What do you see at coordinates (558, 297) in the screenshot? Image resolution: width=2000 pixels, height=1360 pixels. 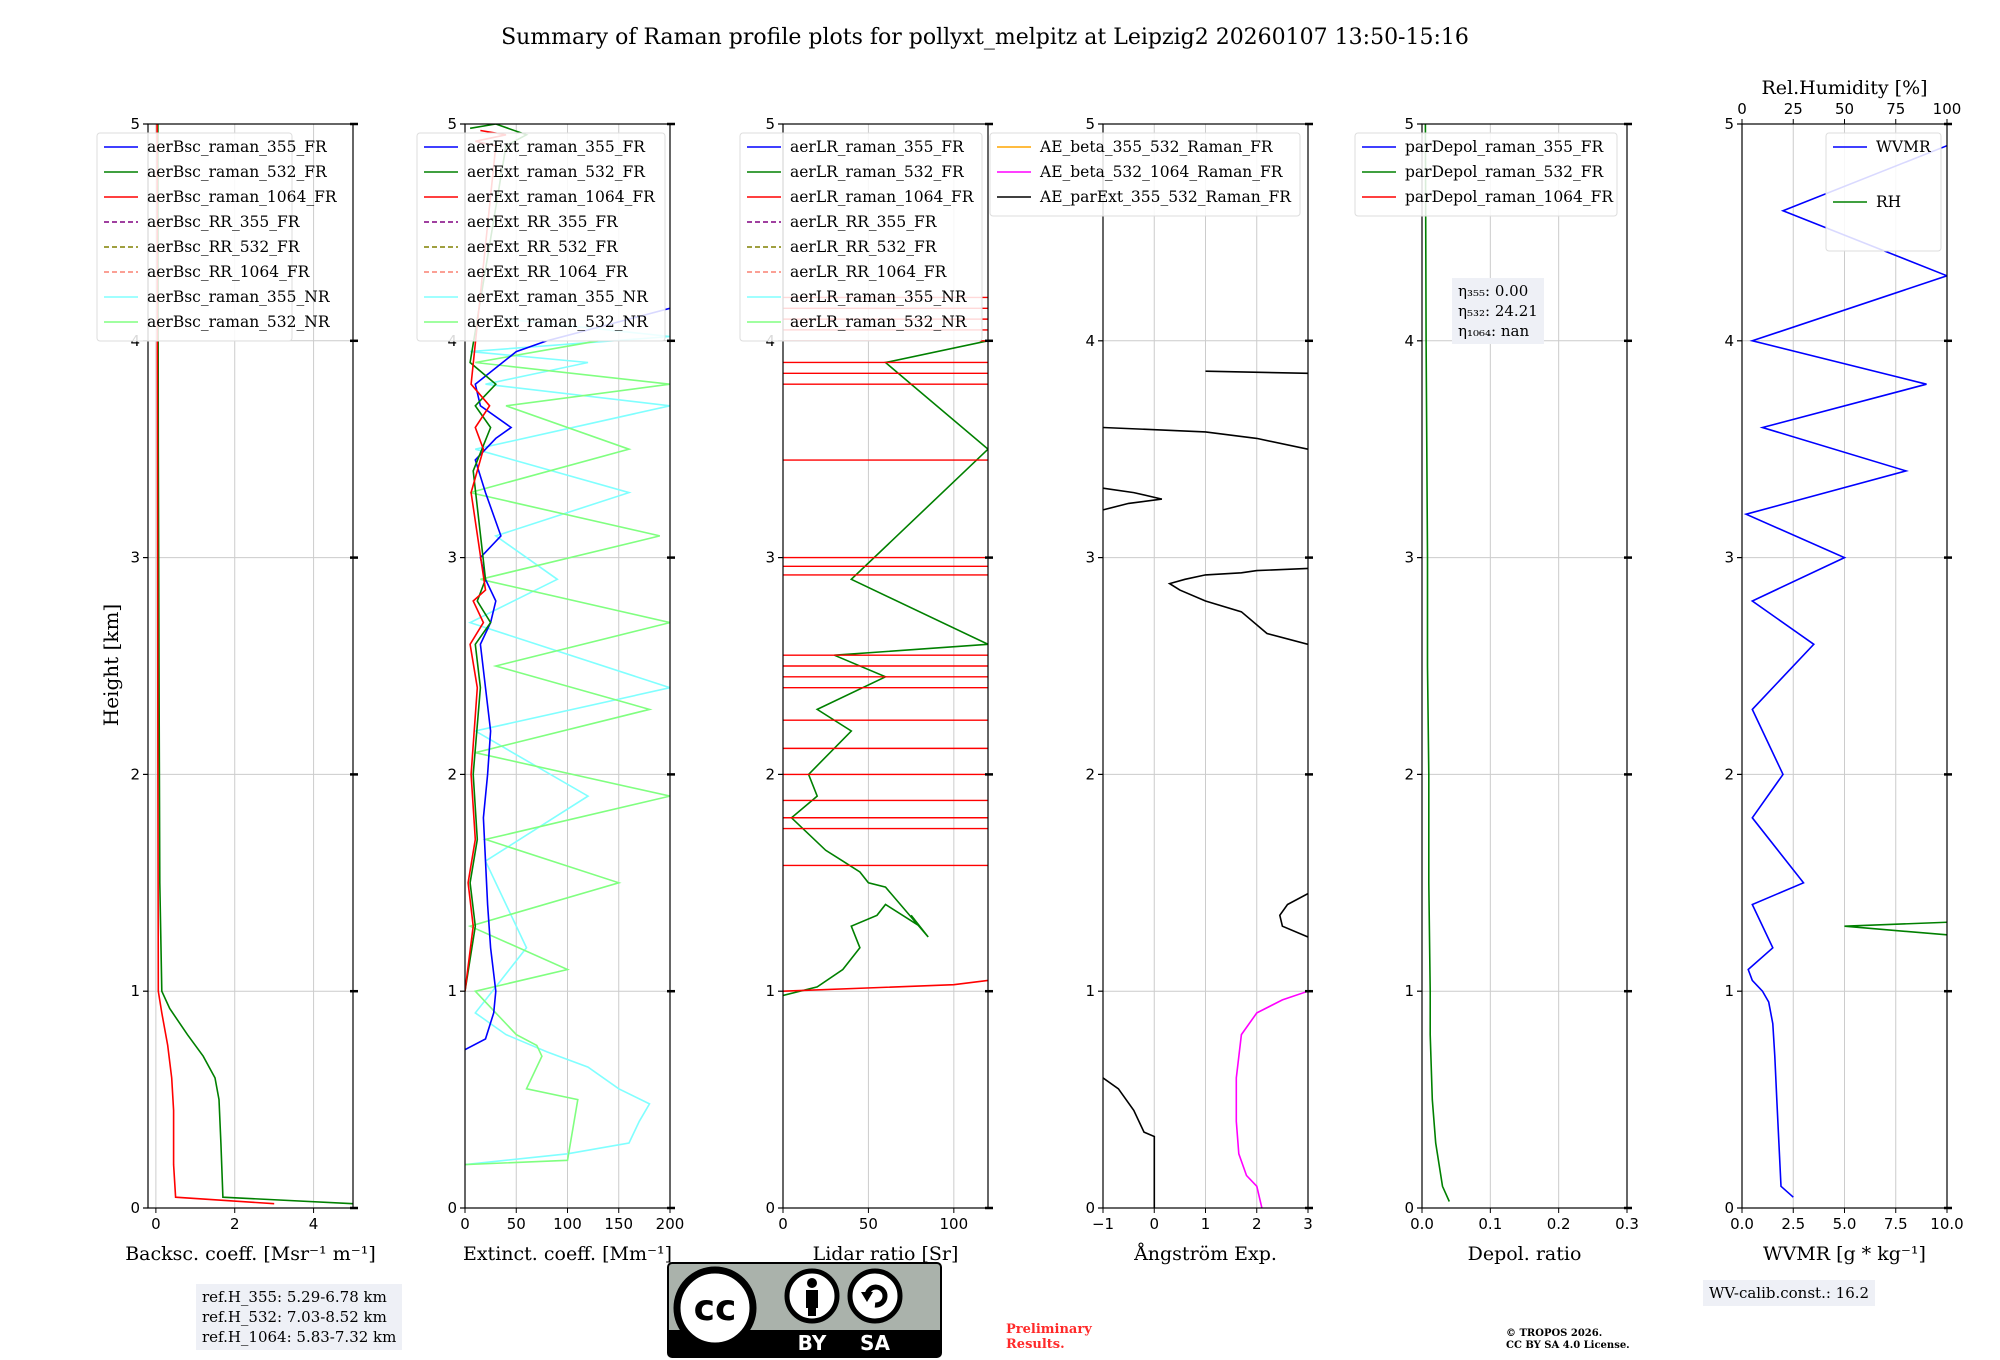 I see `legend-label: aerExt_raman_355_NR` at bounding box center [558, 297].